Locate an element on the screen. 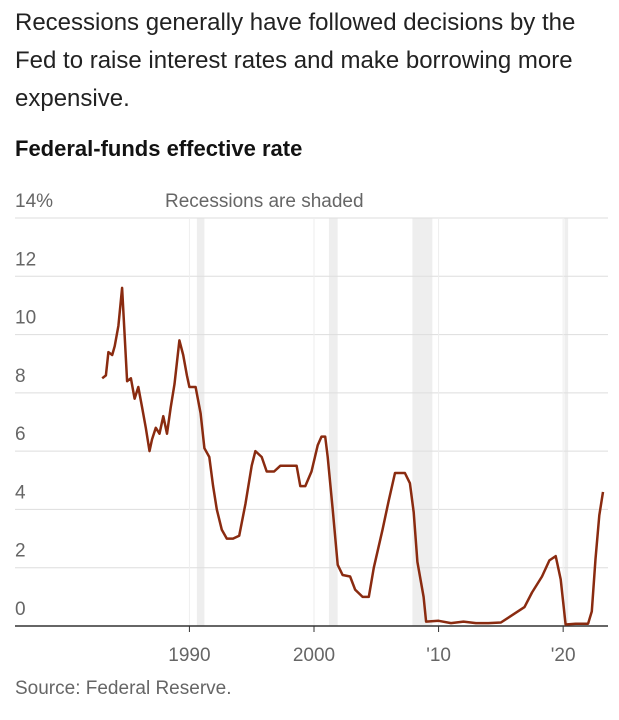  x-tick-label: '20 is located at coordinates (563, 655).